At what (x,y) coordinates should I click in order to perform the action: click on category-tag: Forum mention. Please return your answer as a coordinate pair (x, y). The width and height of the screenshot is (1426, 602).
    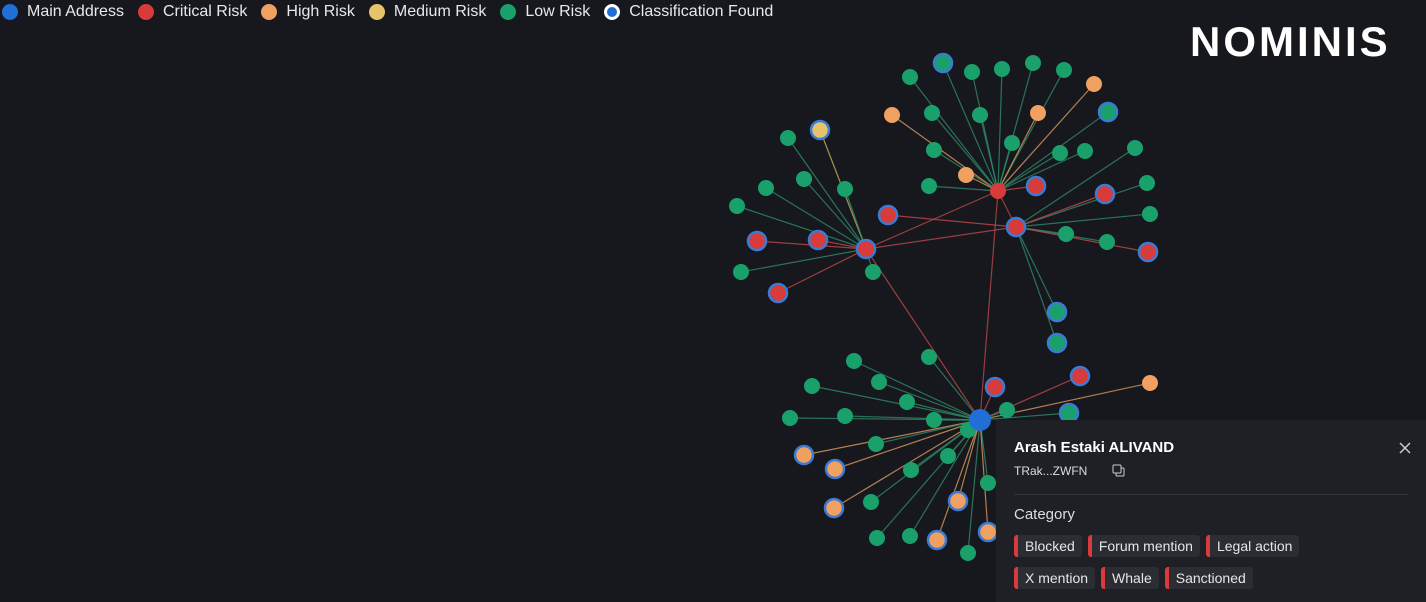
    Looking at the image, I should click on (1143, 546).